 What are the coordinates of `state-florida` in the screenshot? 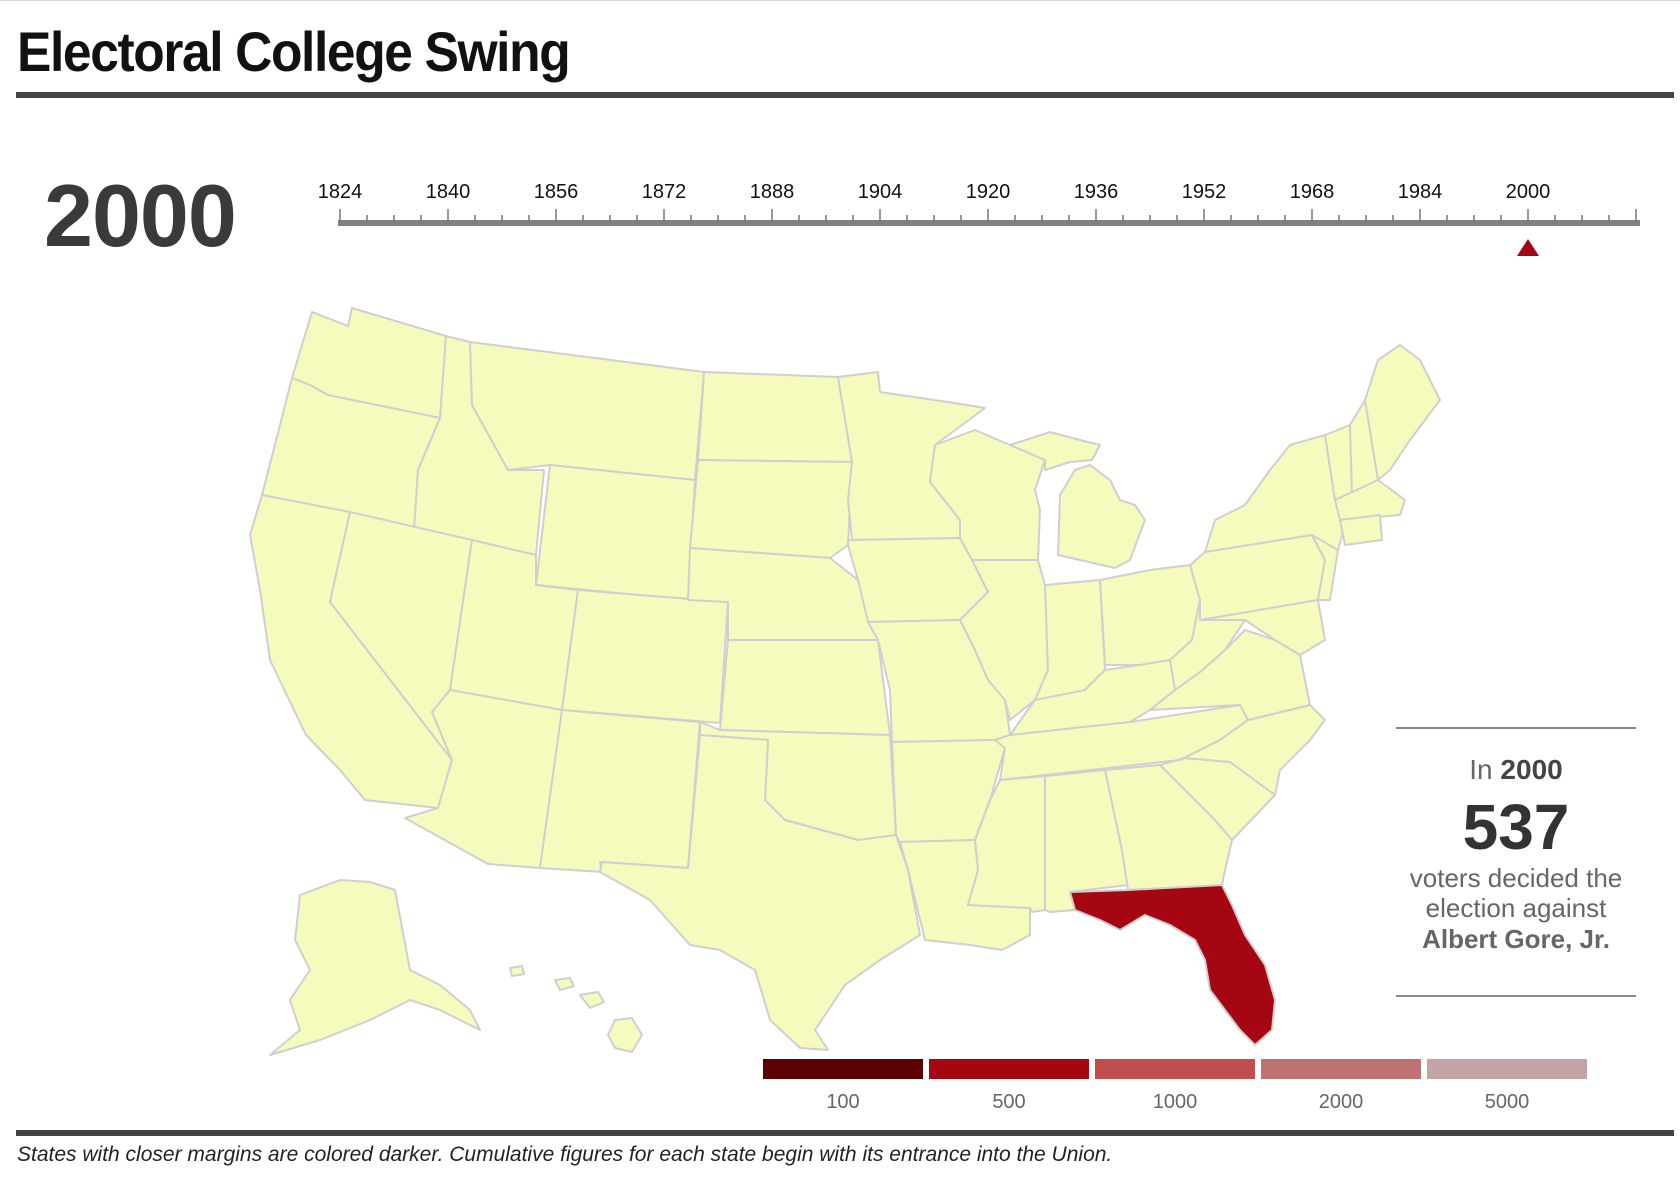 It's located at (1172, 965).